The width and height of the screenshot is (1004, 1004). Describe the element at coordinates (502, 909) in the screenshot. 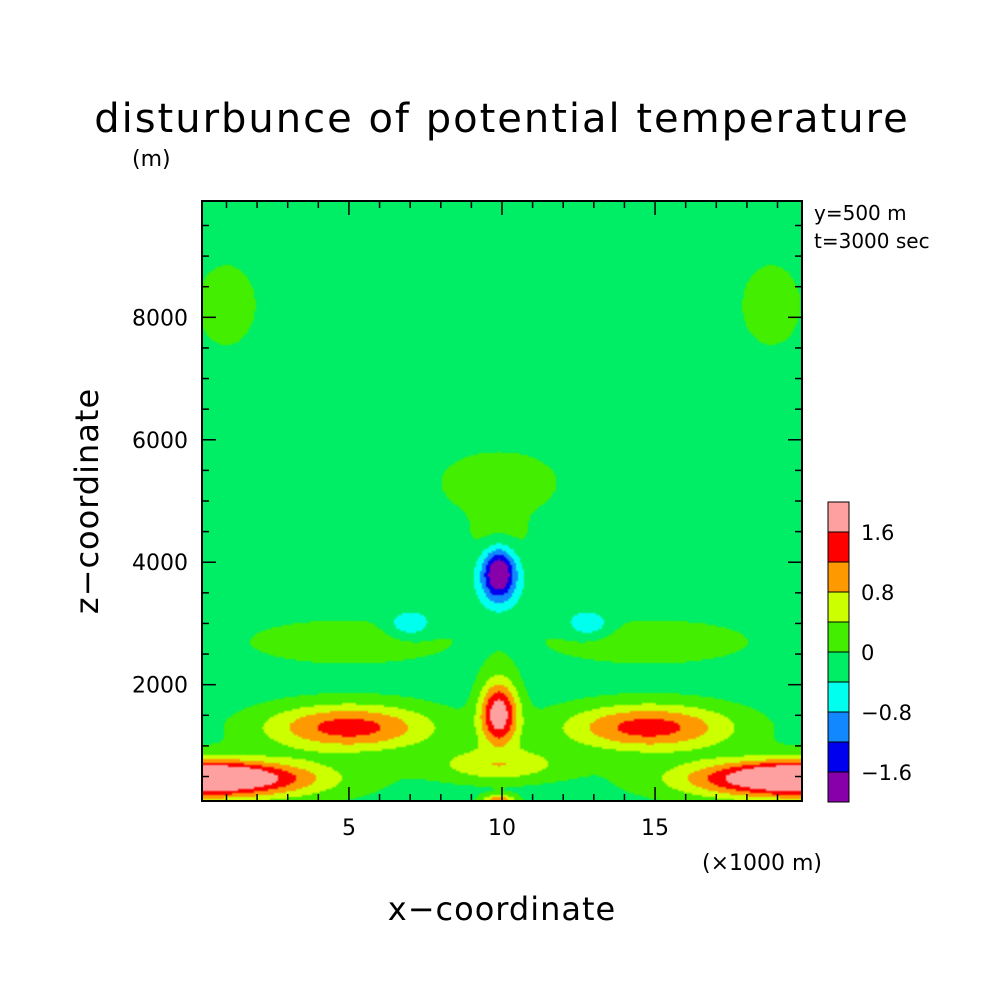

I see `x-axis-label: x−coordinate` at that location.